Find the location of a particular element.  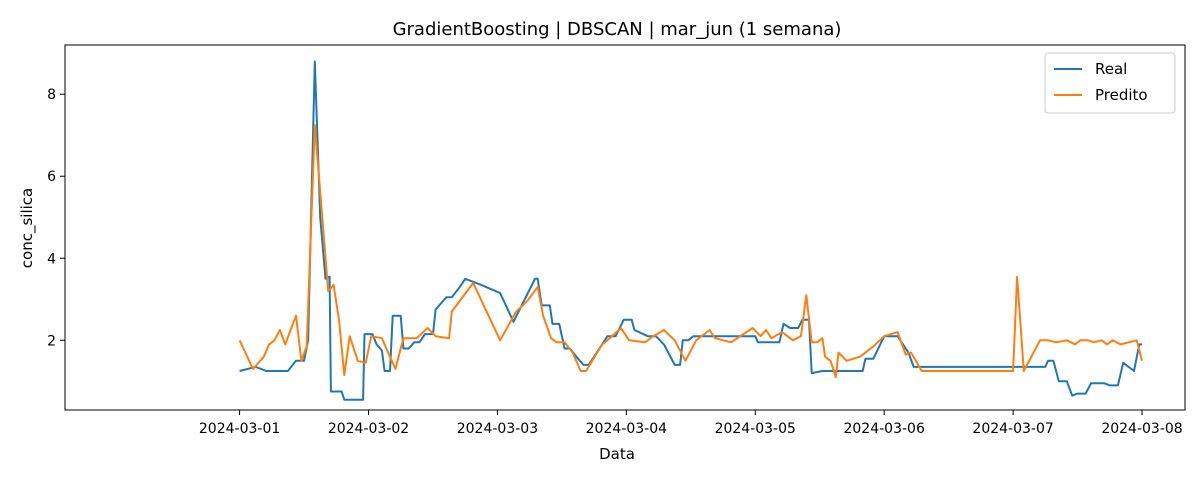

y-tick-label: 2 is located at coordinates (51, 341).